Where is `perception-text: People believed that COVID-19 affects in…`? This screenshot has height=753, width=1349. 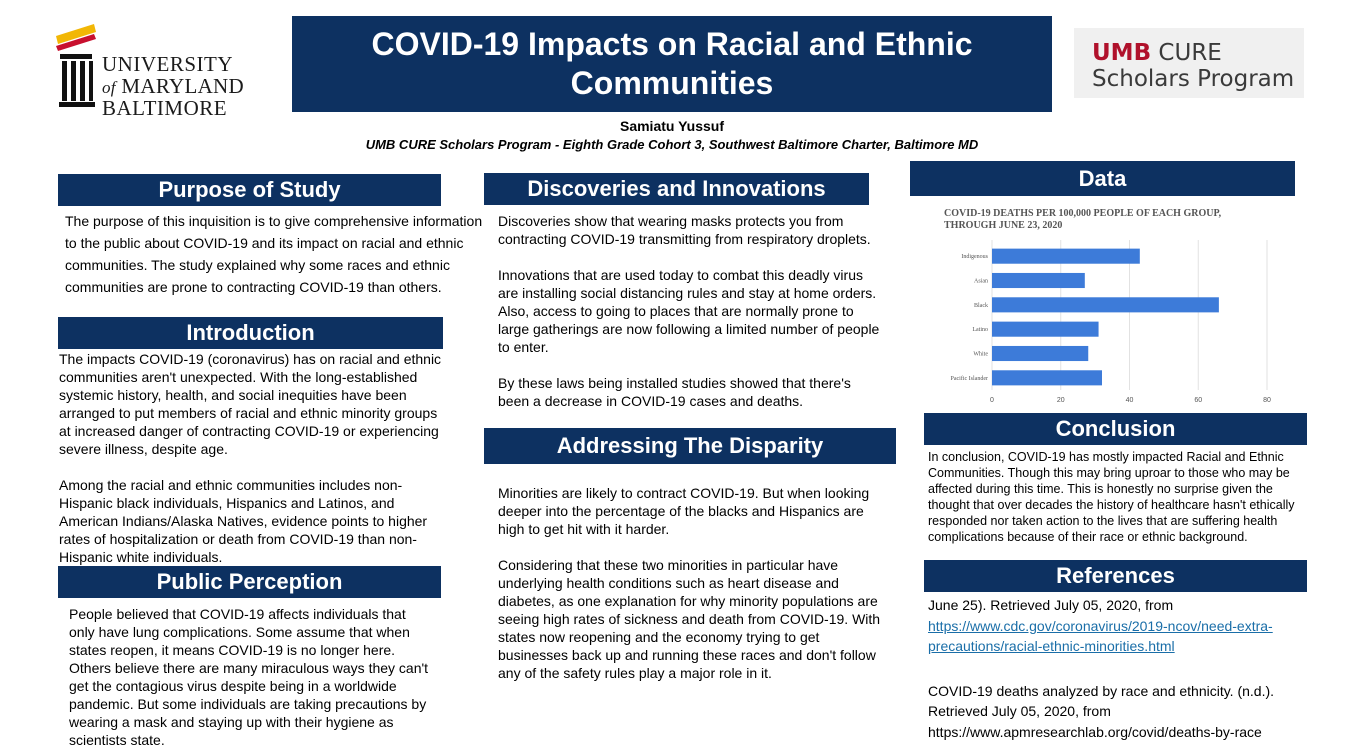
perception-text: People believed that COVID-19 affects in… is located at coordinates (249, 677).